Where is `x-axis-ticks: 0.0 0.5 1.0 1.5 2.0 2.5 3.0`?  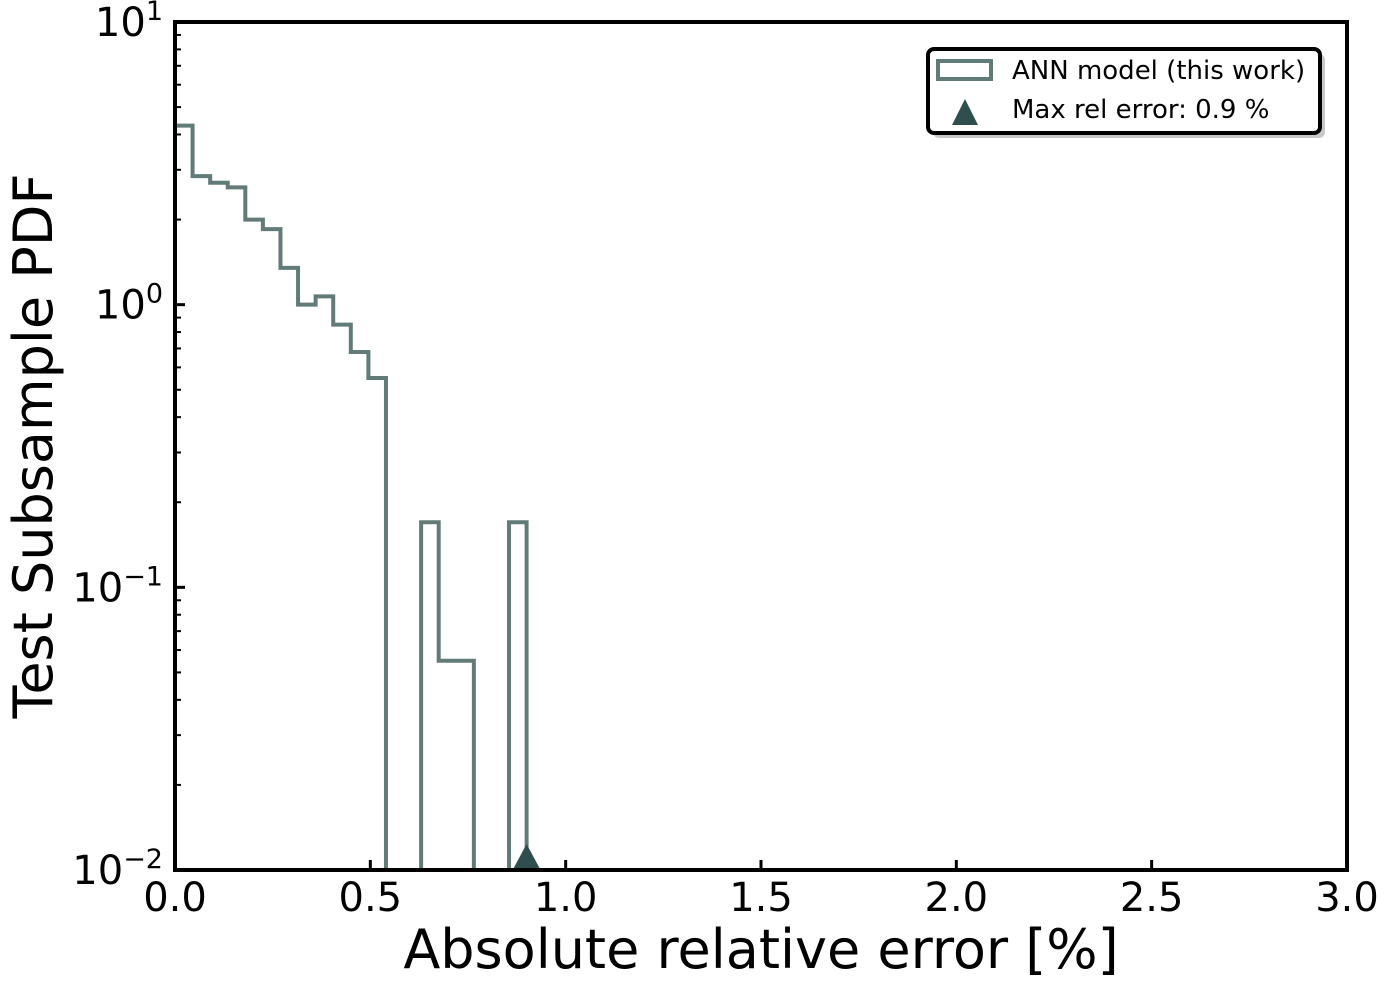 x-axis-ticks: 0.0 0.5 1.0 1.5 2.0 2.5 3.0 is located at coordinates (761, 890).